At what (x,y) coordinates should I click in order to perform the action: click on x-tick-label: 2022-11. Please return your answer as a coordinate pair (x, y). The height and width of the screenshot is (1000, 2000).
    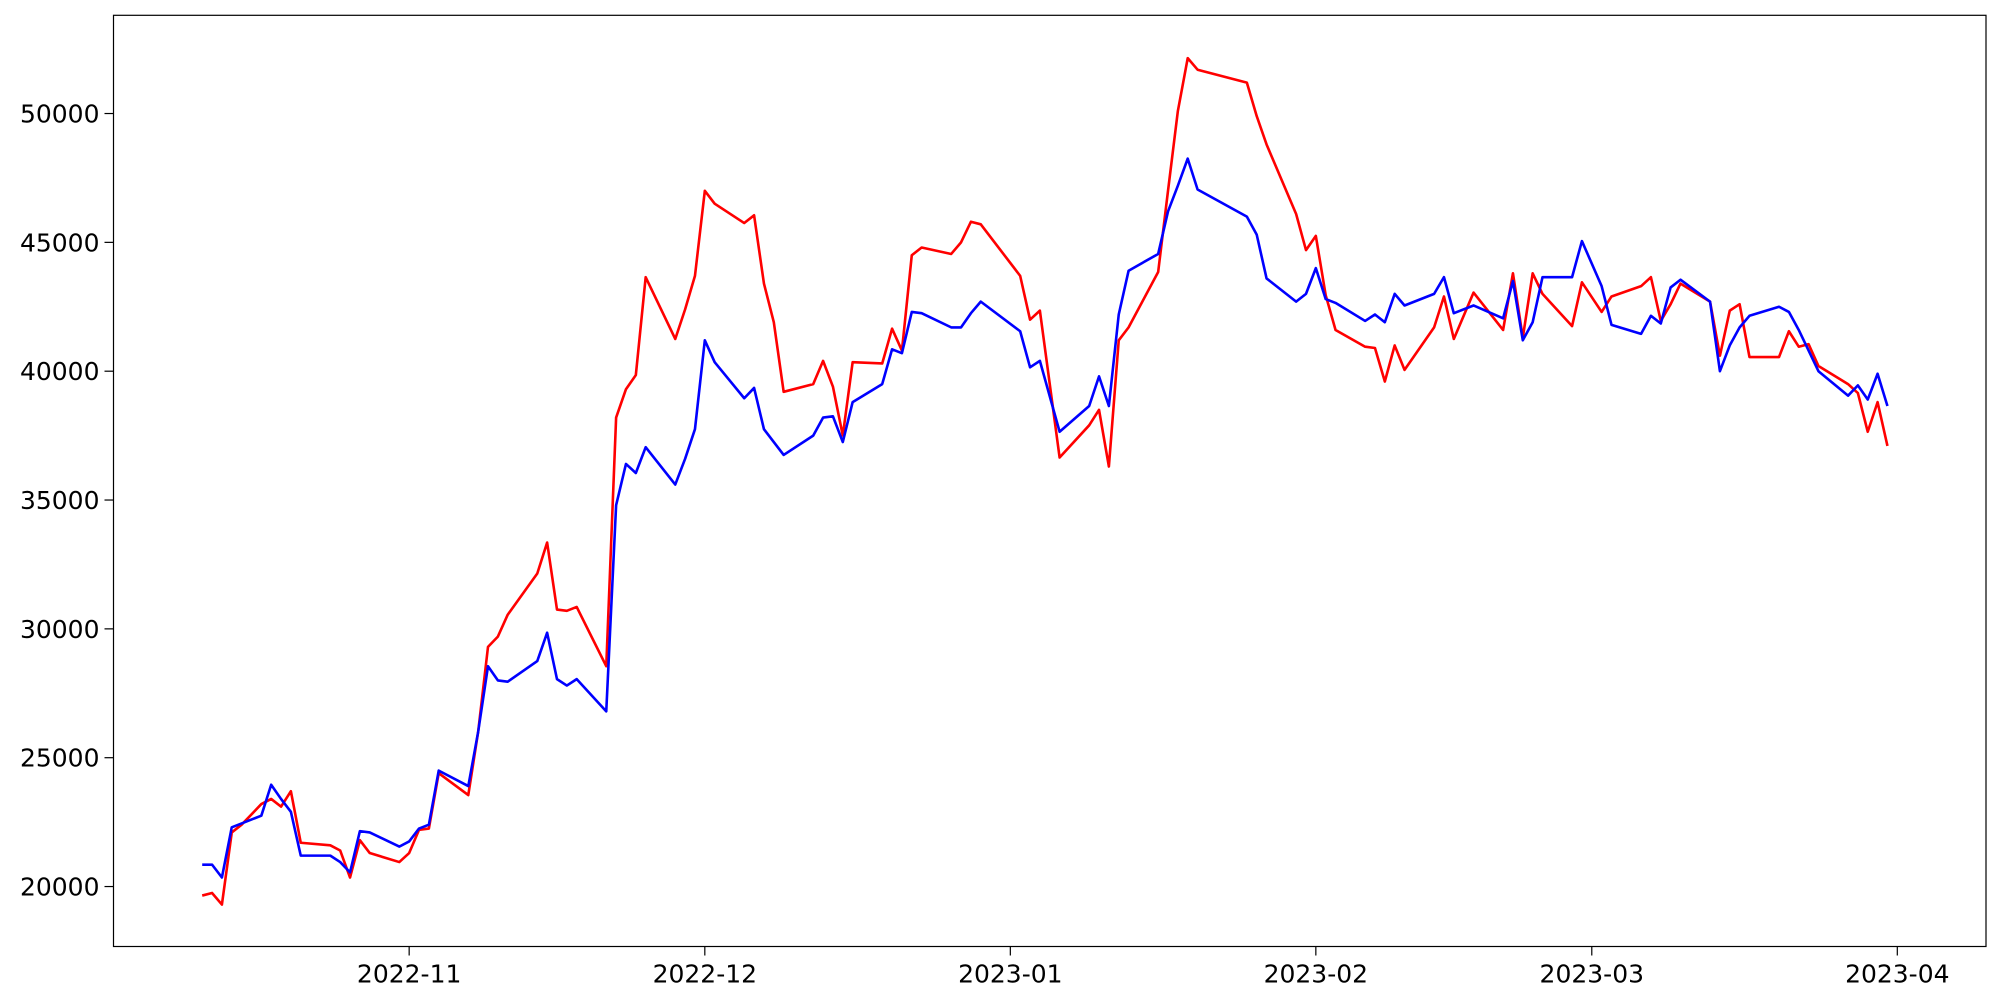
    Looking at the image, I should click on (409, 974).